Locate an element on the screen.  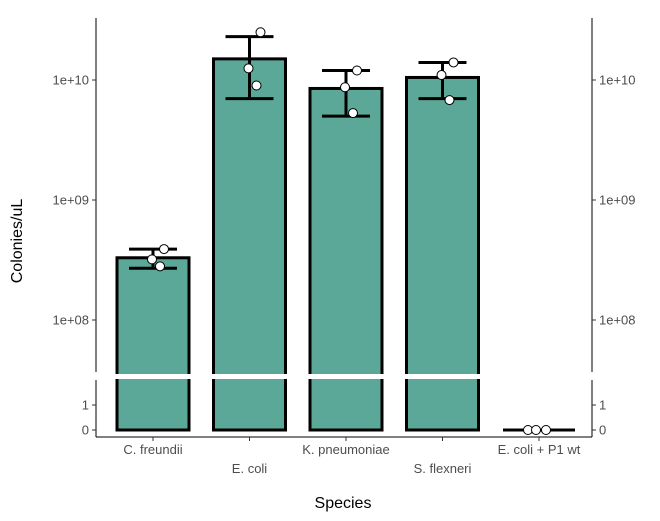
x-tick-label-c-freundii: C. freundii is located at coordinates (152, 449).